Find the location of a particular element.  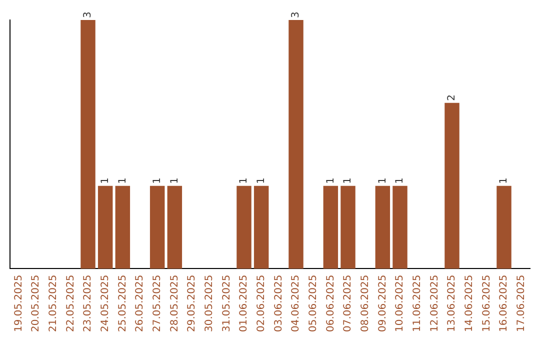

x-tick-label: 16.06.2025 is located at coordinates (504, 303).